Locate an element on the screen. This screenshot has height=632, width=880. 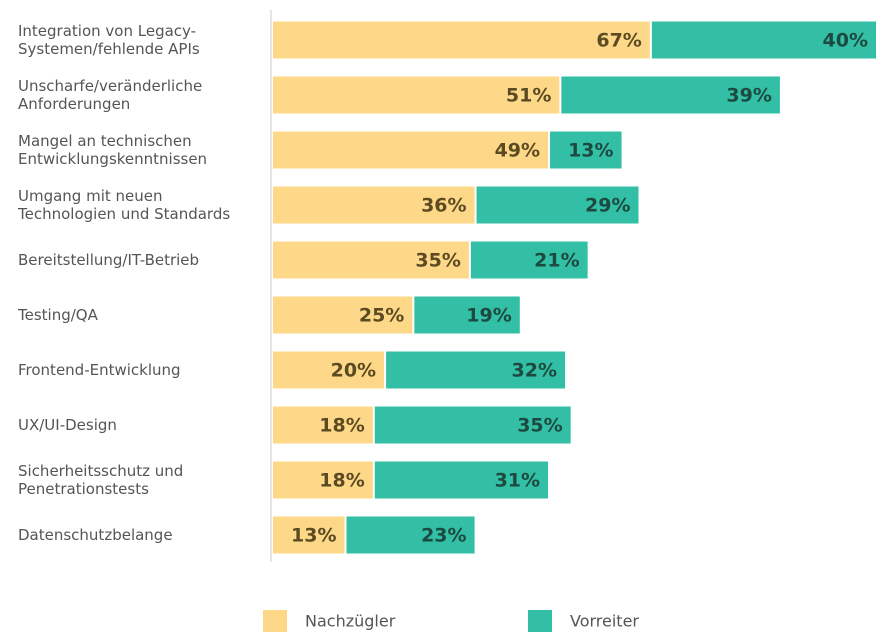
category-line: Unscharfe/veränderliche is located at coordinates (110, 86).